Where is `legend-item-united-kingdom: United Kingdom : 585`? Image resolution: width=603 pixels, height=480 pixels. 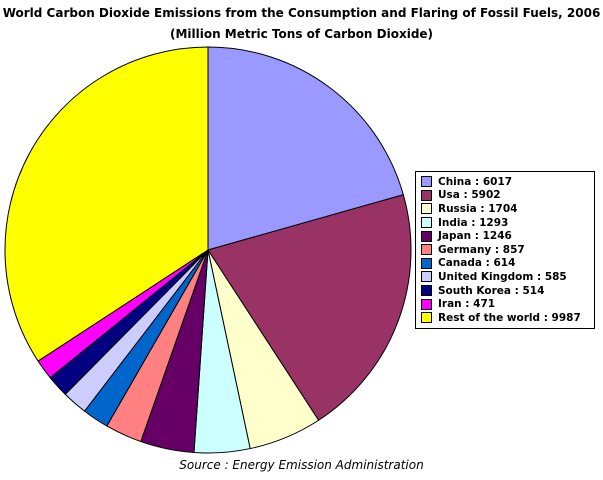
legend-item-united-kingdom: United Kingdom : 585 is located at coordinates (507, 277).